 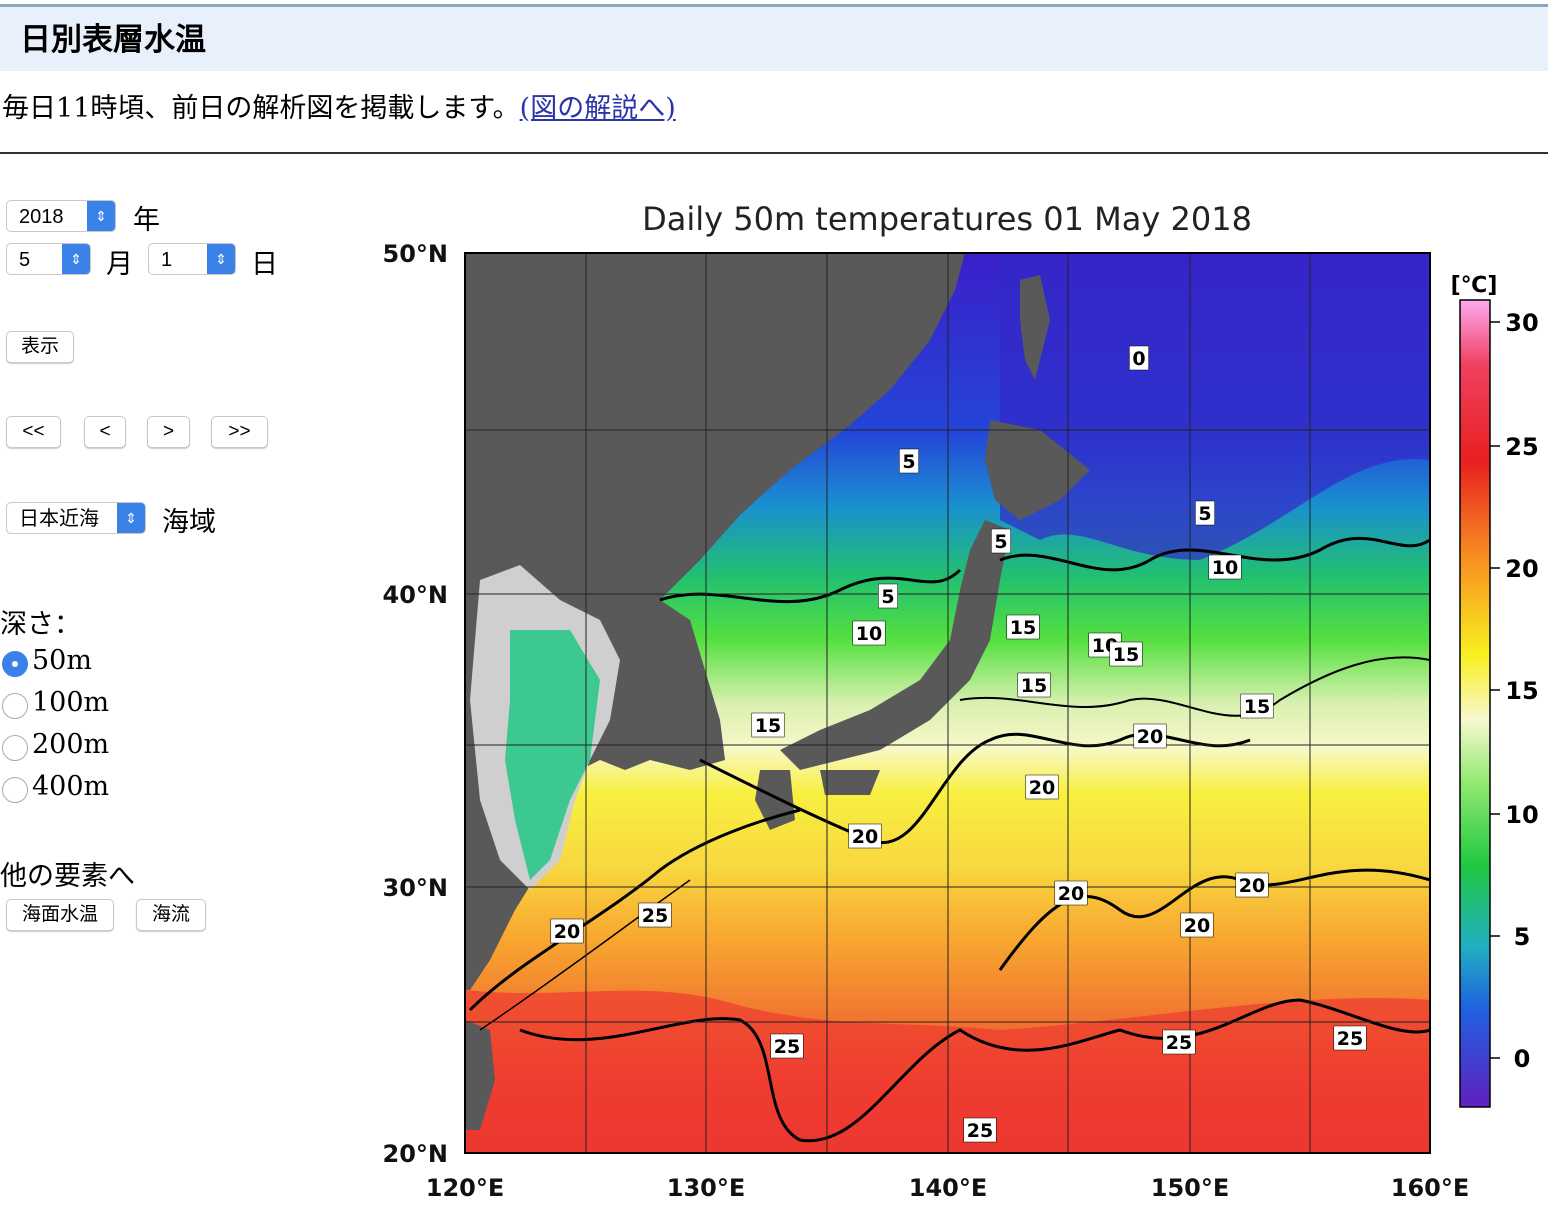 What do you see at coordinates (33, 432) in the screenshot?
I see `nav-button: <<` at bounding box center [33, 432].